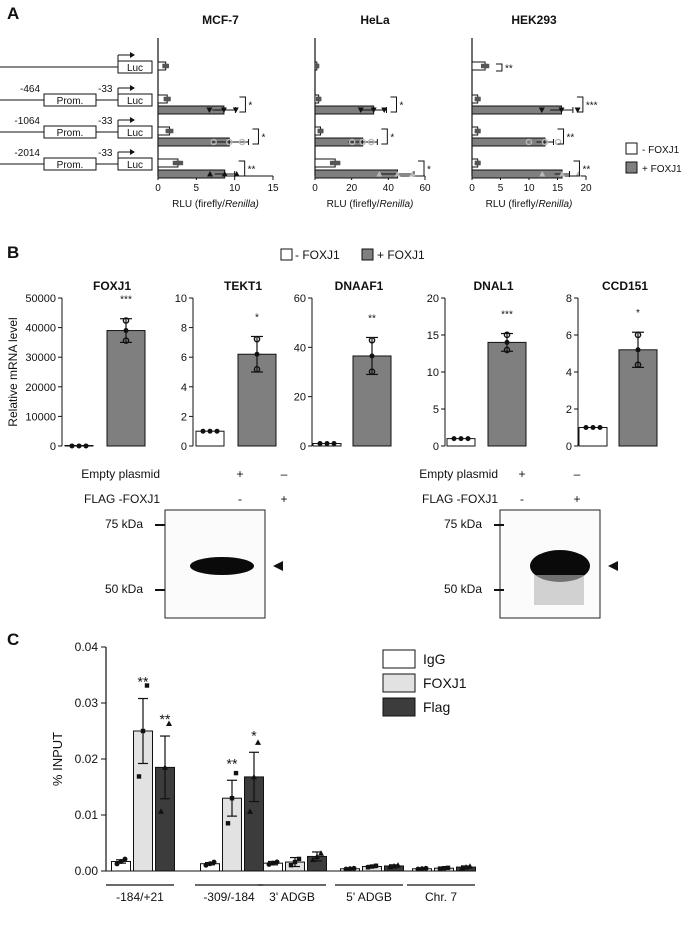 This screenshot has width=690, height=933. I want to click on y-tick-label: 20, so click(300, 398).